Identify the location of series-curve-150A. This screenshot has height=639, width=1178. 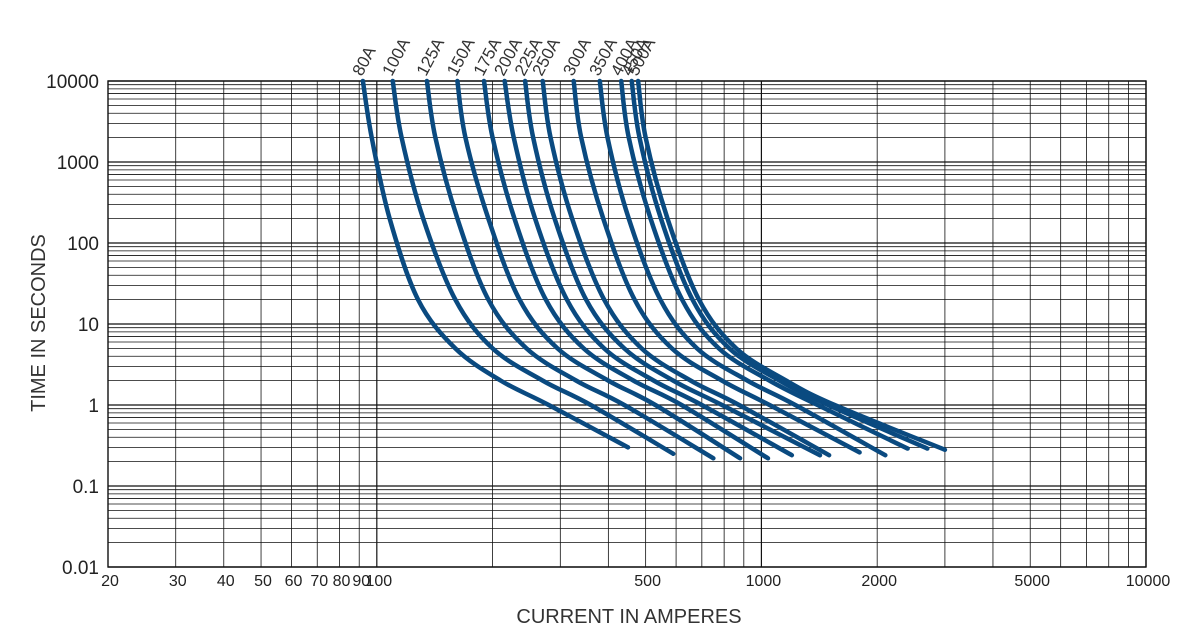
(599, 269).